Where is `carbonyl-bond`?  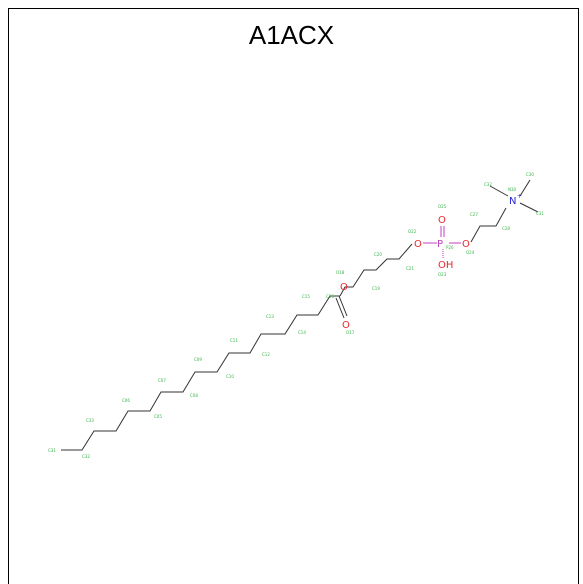
carbonyl-bond is located at coordinates (340, 308).